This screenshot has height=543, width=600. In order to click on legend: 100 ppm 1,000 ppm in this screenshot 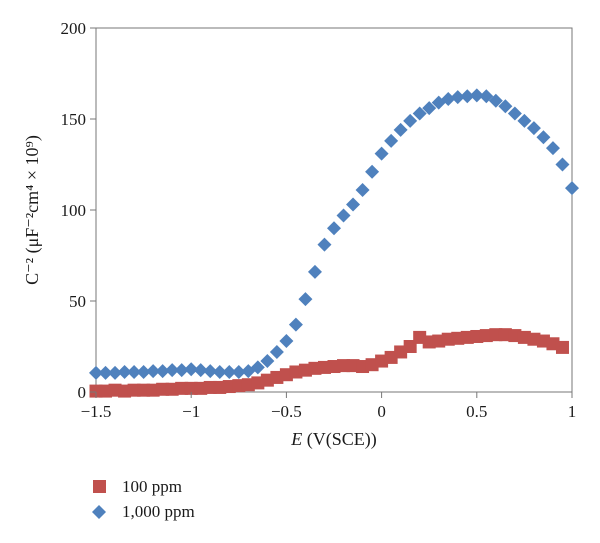, I will do `click(143, 499)`.